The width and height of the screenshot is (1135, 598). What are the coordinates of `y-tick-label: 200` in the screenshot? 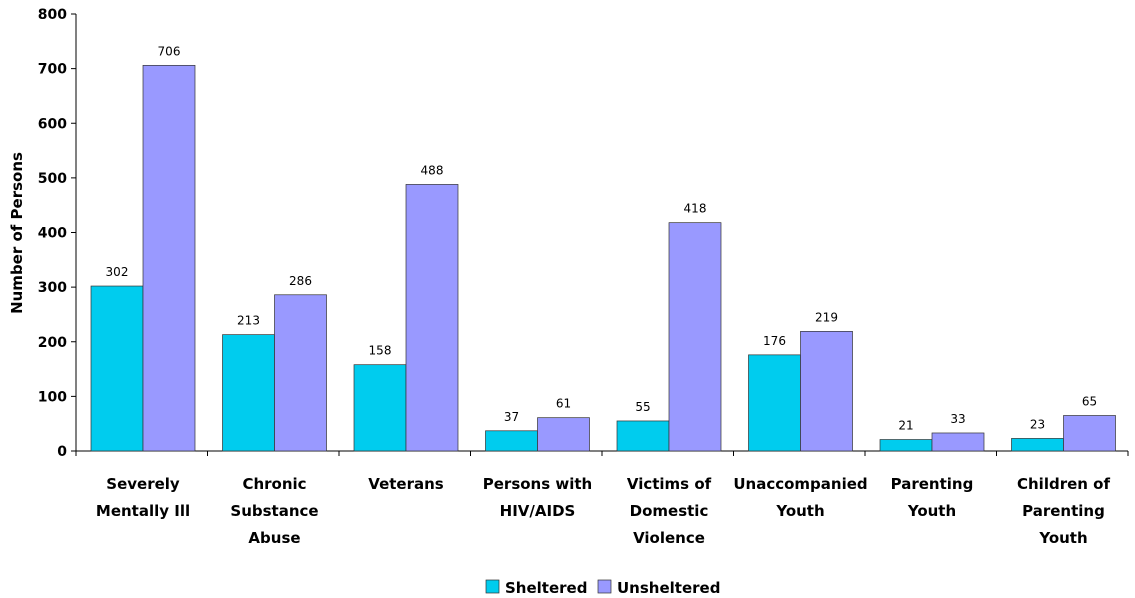 It's located at (52, 343).